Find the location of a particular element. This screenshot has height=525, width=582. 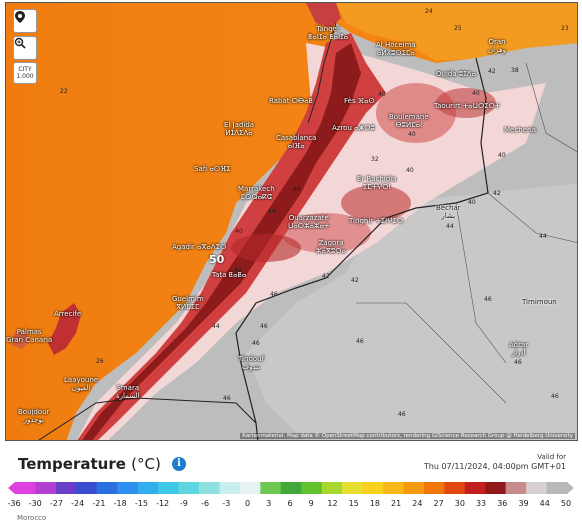

place-alhoceima: Al Hoceima ⴰⵍⵃⵓⵙⵉⵎⴰ is located at coordinates (396, 49).